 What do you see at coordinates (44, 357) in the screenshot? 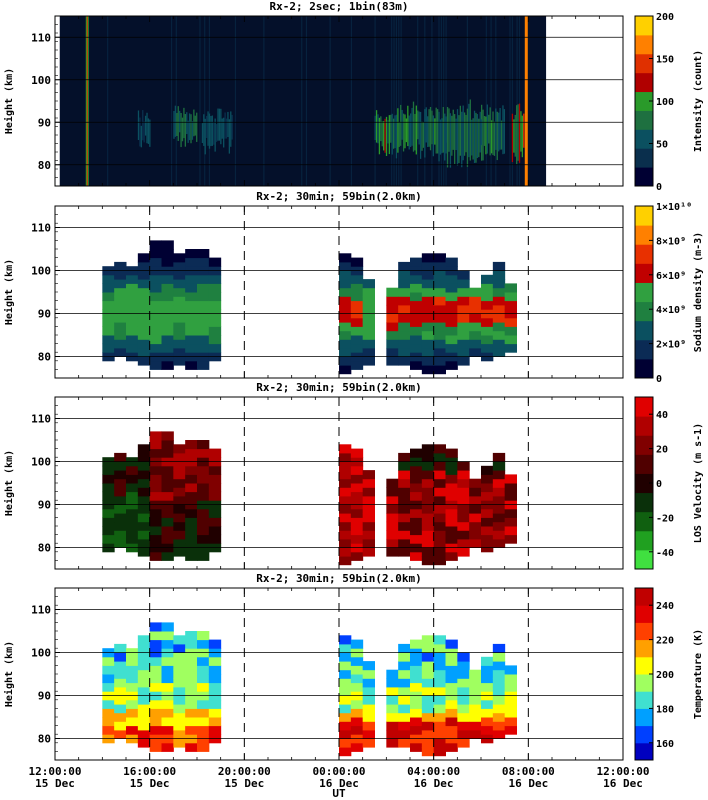
I see `ytick-label: 80` at bounding box center [44, 357].